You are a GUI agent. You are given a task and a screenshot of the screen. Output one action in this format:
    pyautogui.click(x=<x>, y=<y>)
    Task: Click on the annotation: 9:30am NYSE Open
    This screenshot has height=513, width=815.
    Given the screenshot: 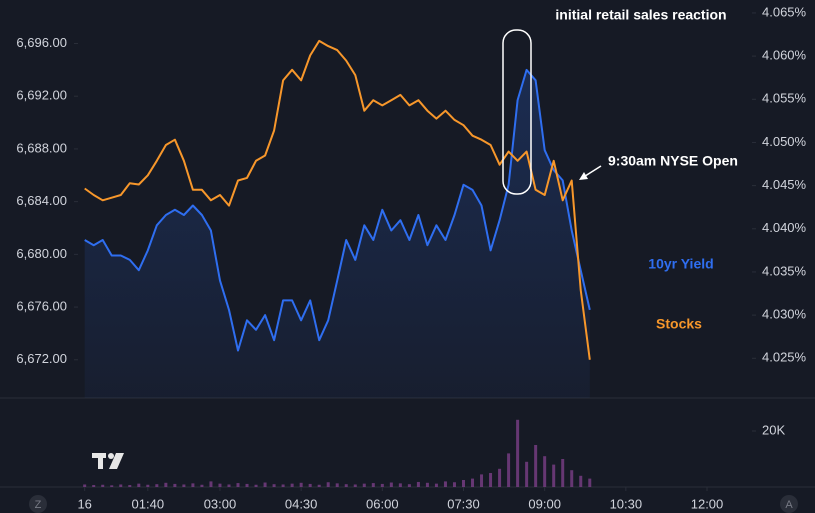 What is the action you would take?
    pyautogui.click(x=673, y=161)
    